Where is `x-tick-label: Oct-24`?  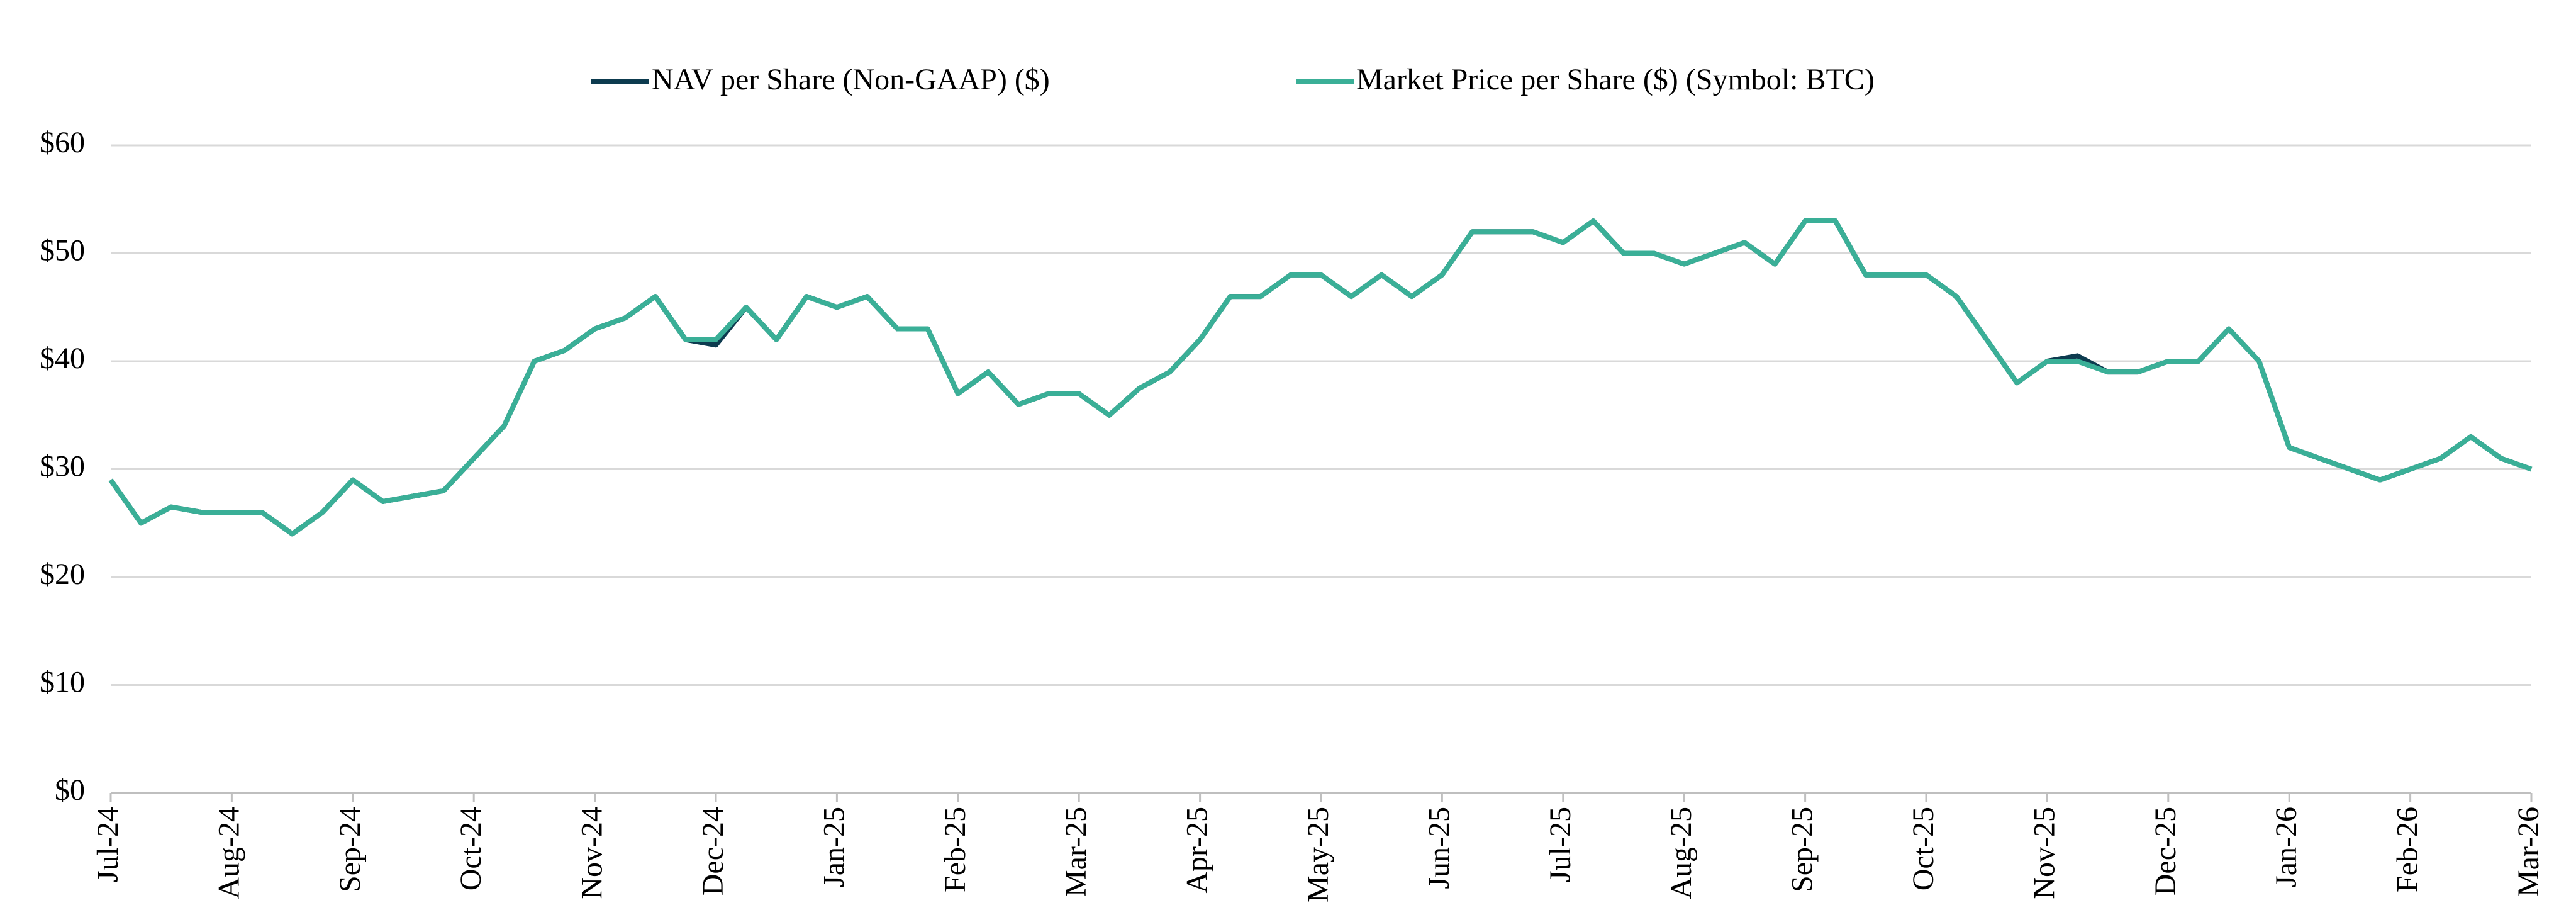
x-tick-label: Oct-24 is located at coordinates (471, 848).